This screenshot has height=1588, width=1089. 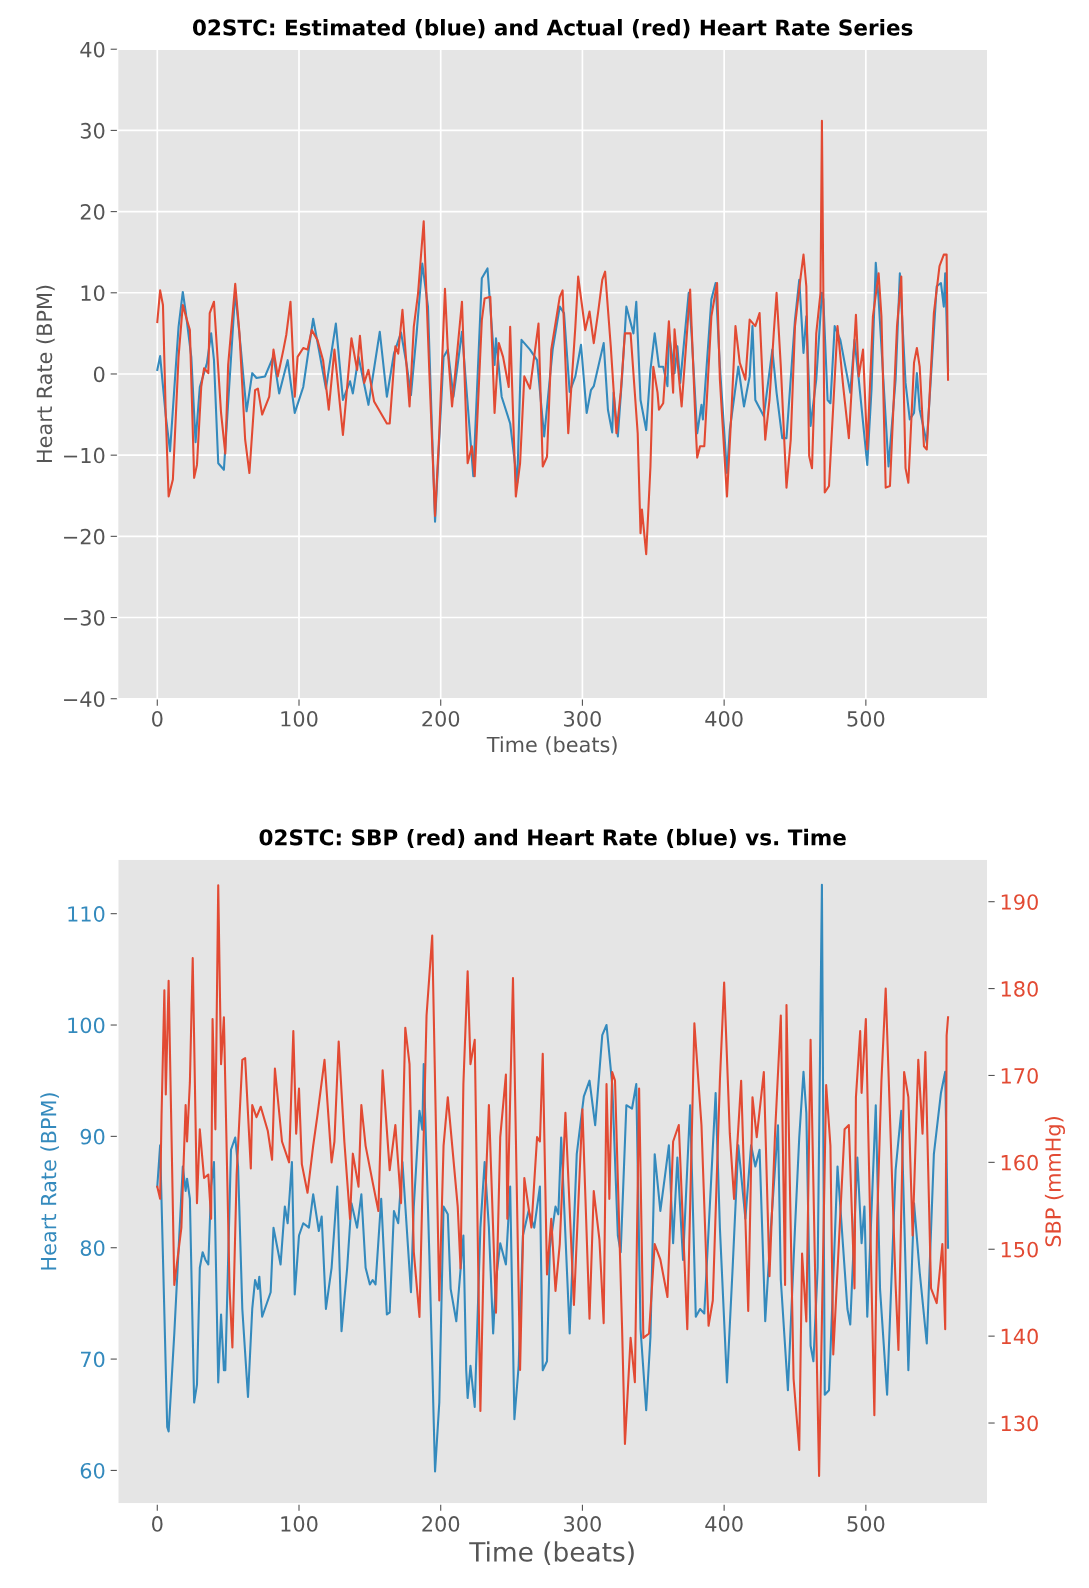 I want to click on y-tick-label: 30, so click(x=92, y=130).